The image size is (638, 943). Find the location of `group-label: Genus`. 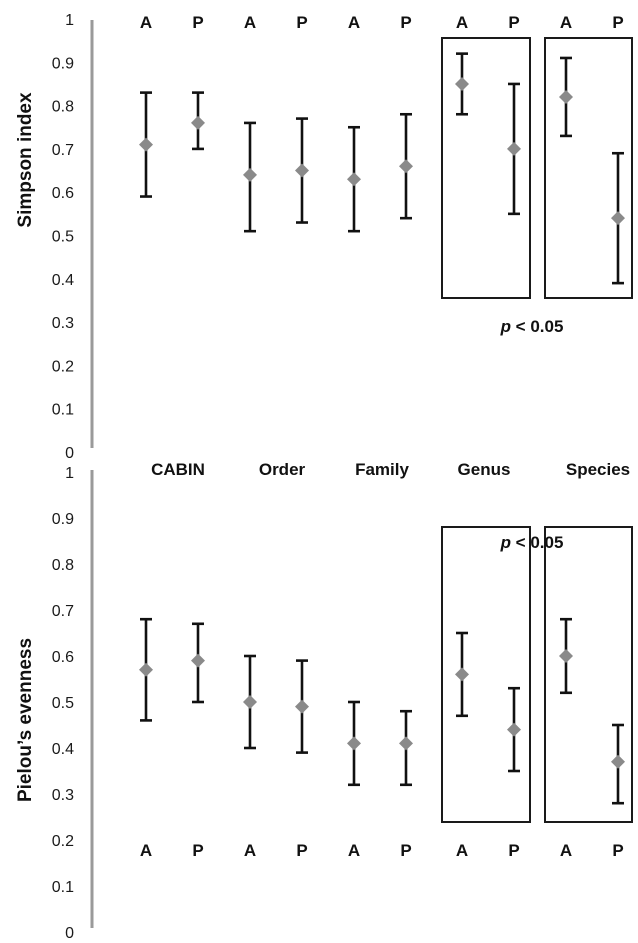

group-label: Genus is located at coordinates (484, 469).